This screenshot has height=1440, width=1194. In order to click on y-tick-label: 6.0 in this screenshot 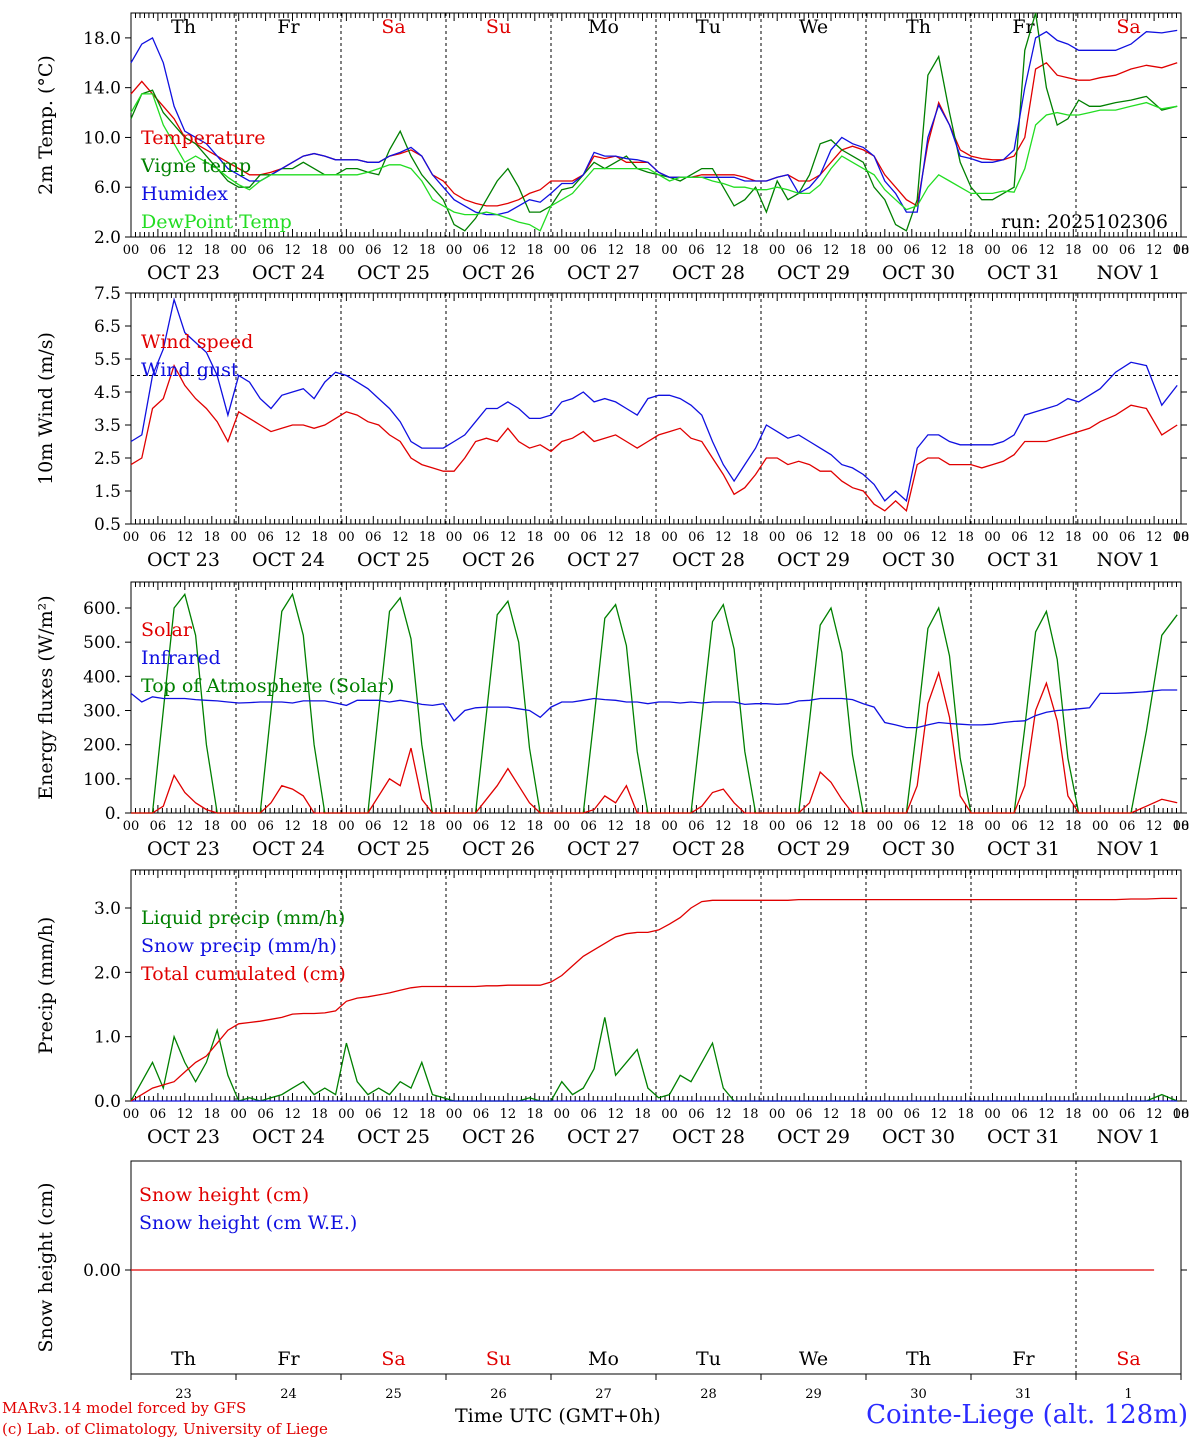, I will do `click(107, 188)`.